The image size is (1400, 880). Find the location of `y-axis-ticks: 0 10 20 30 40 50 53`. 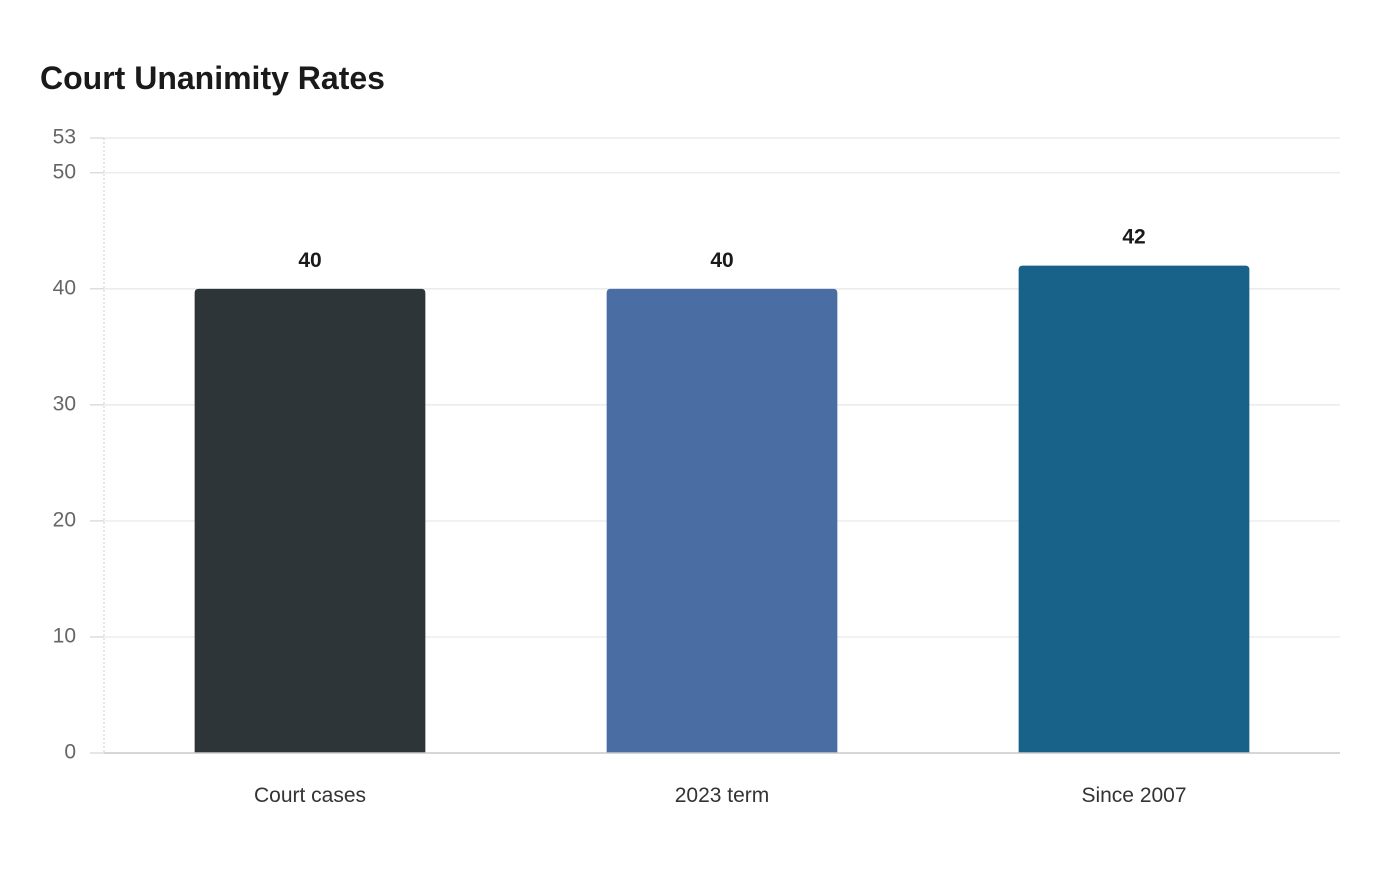

y-axis-ticks: 0 10 20 30 40 50 53 is located at coordinates (78, 445).